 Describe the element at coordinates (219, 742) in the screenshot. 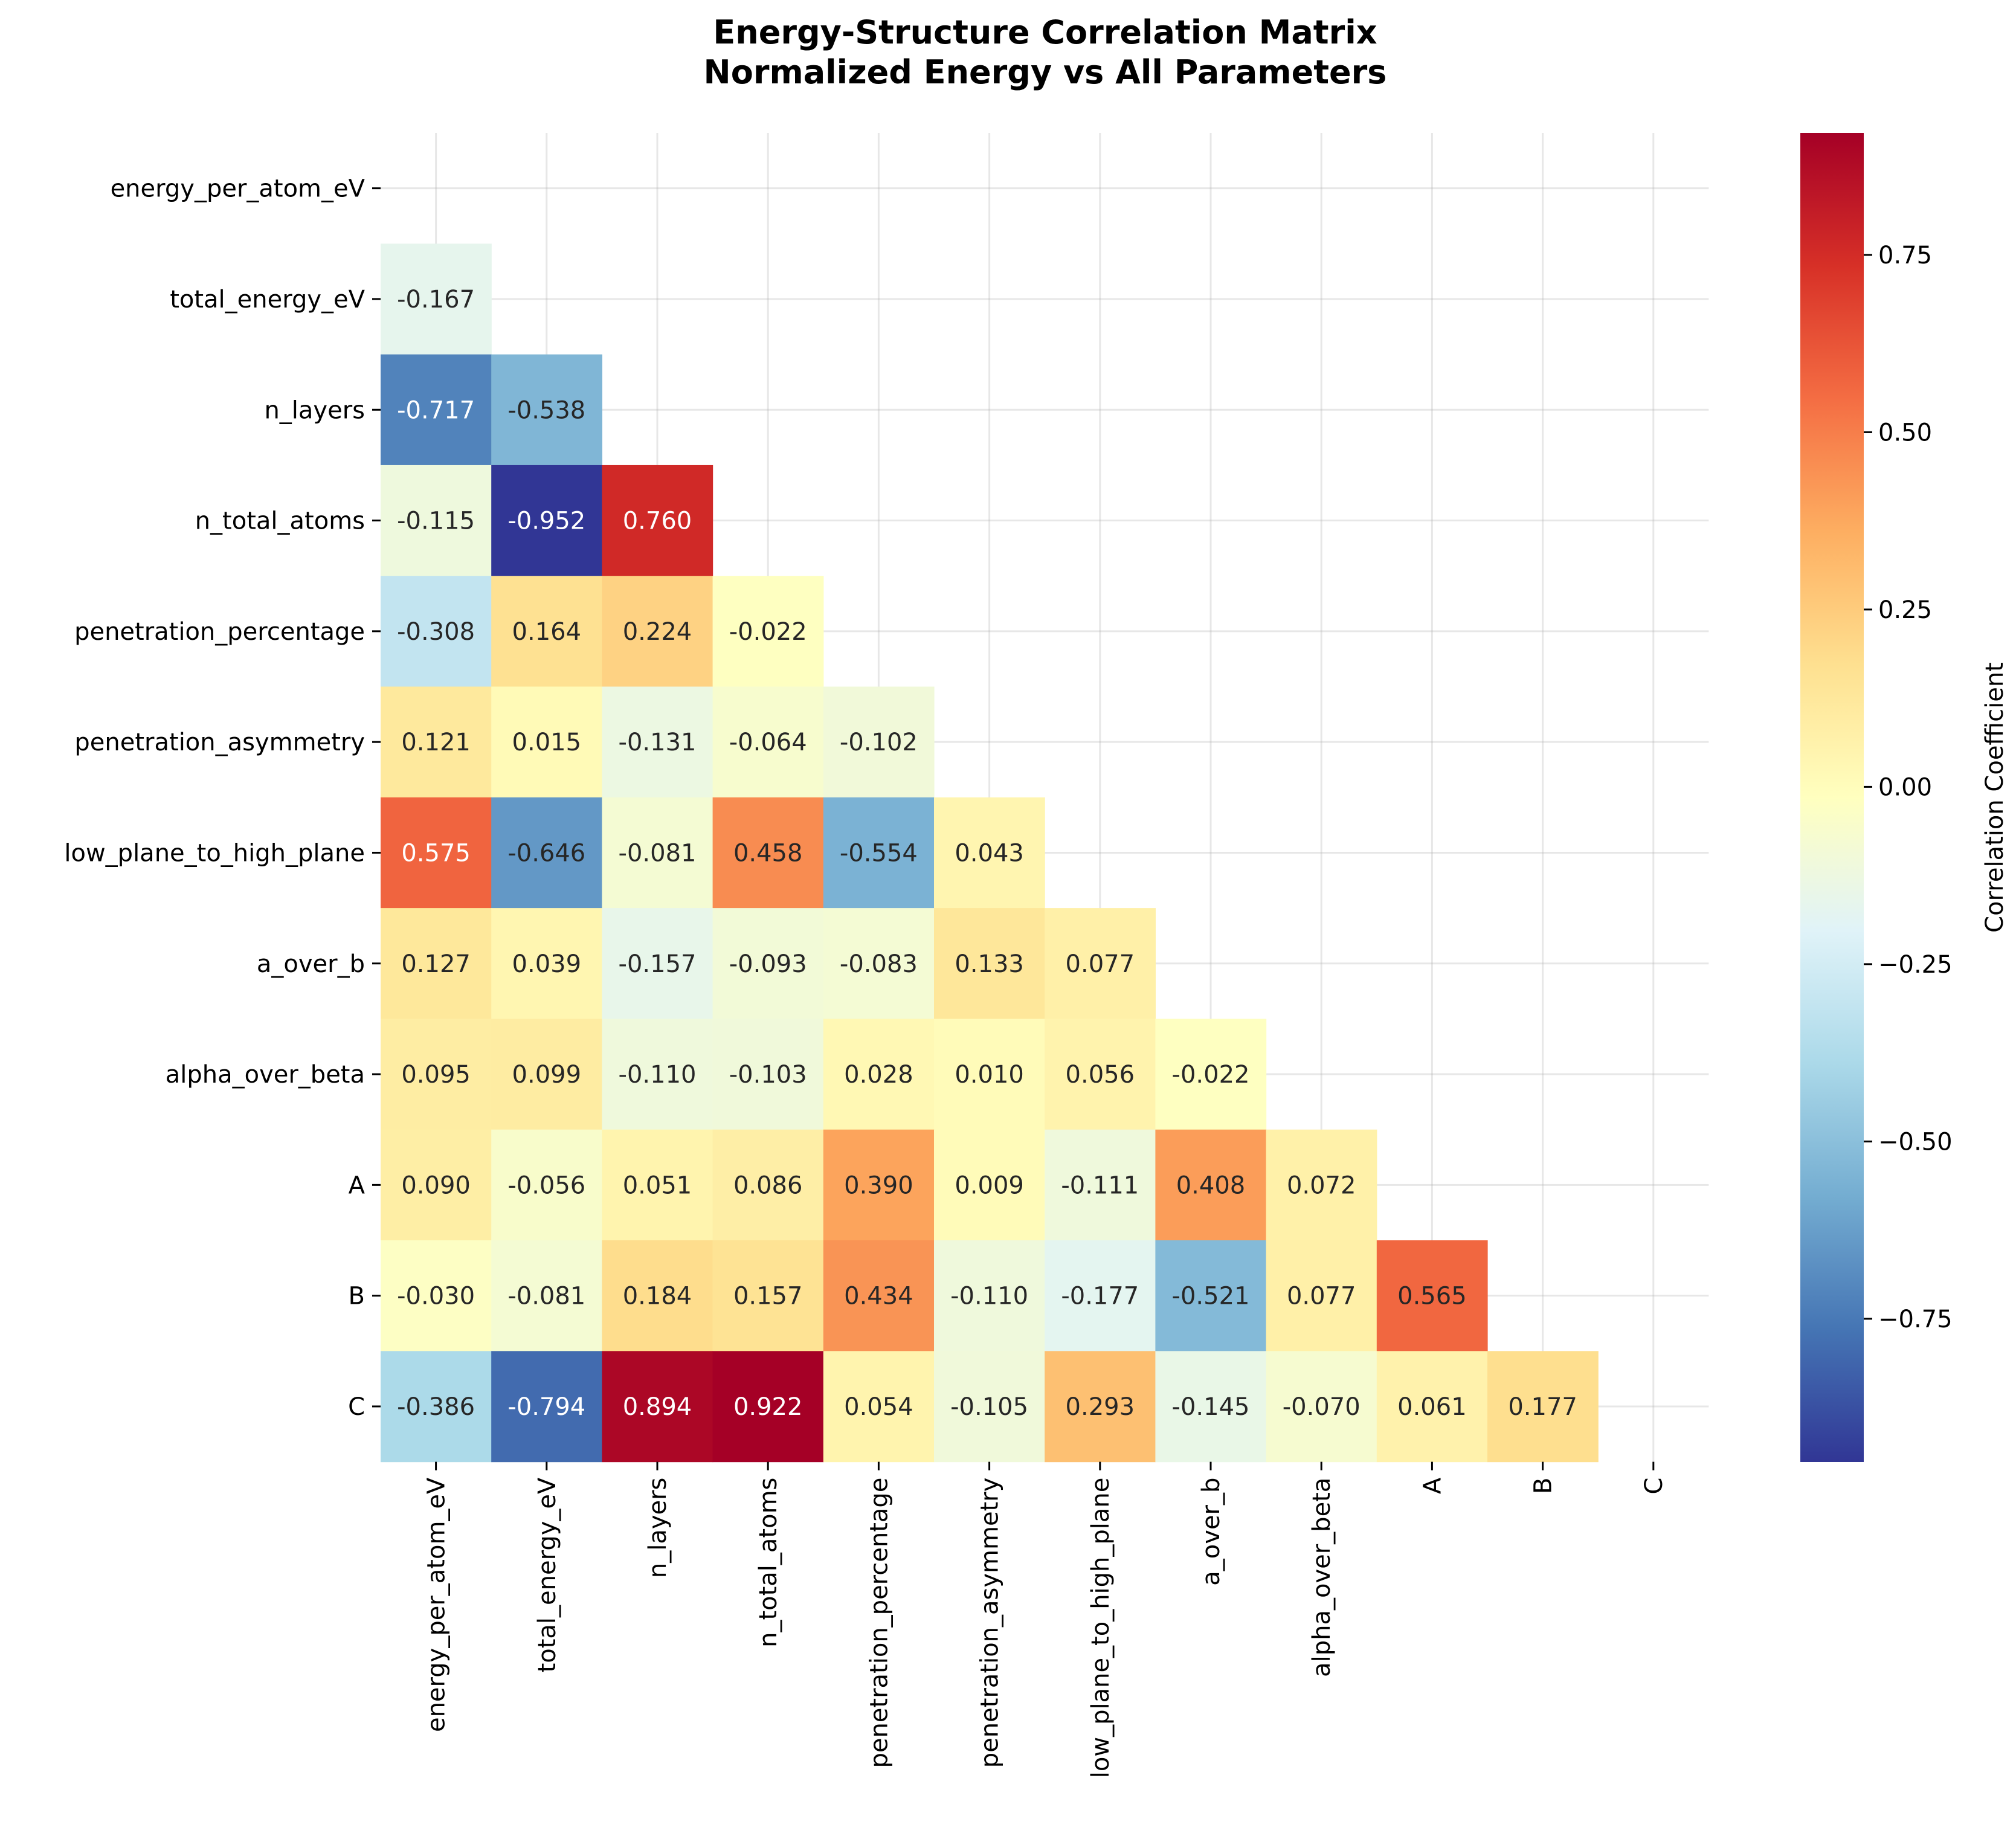

I see `y-tick-label: penetration_asymmetry` at that location.